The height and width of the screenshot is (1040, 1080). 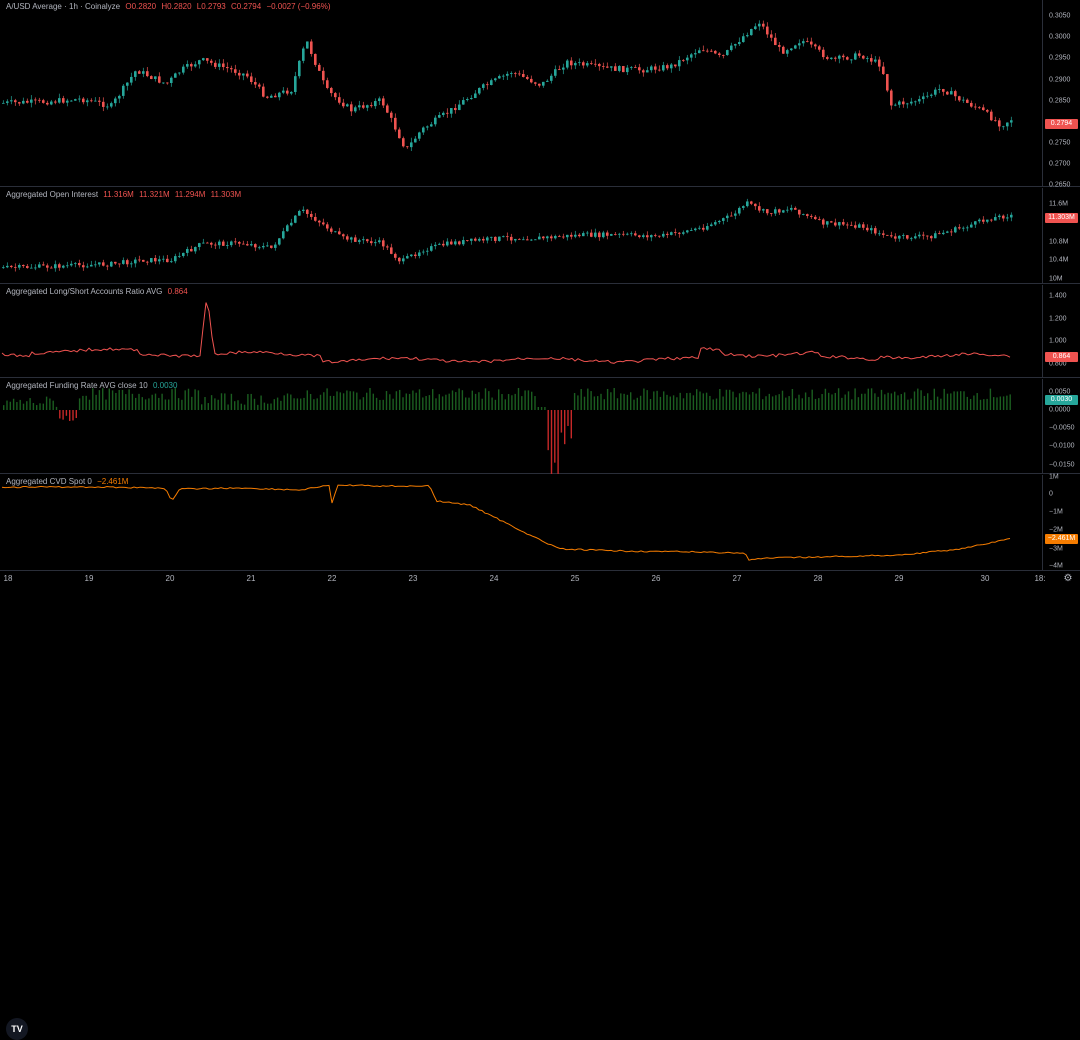 What do you see at coordinates (656, 578) in the screenshot?
I see `time-tick: 26` at bounding box center [656, 578].